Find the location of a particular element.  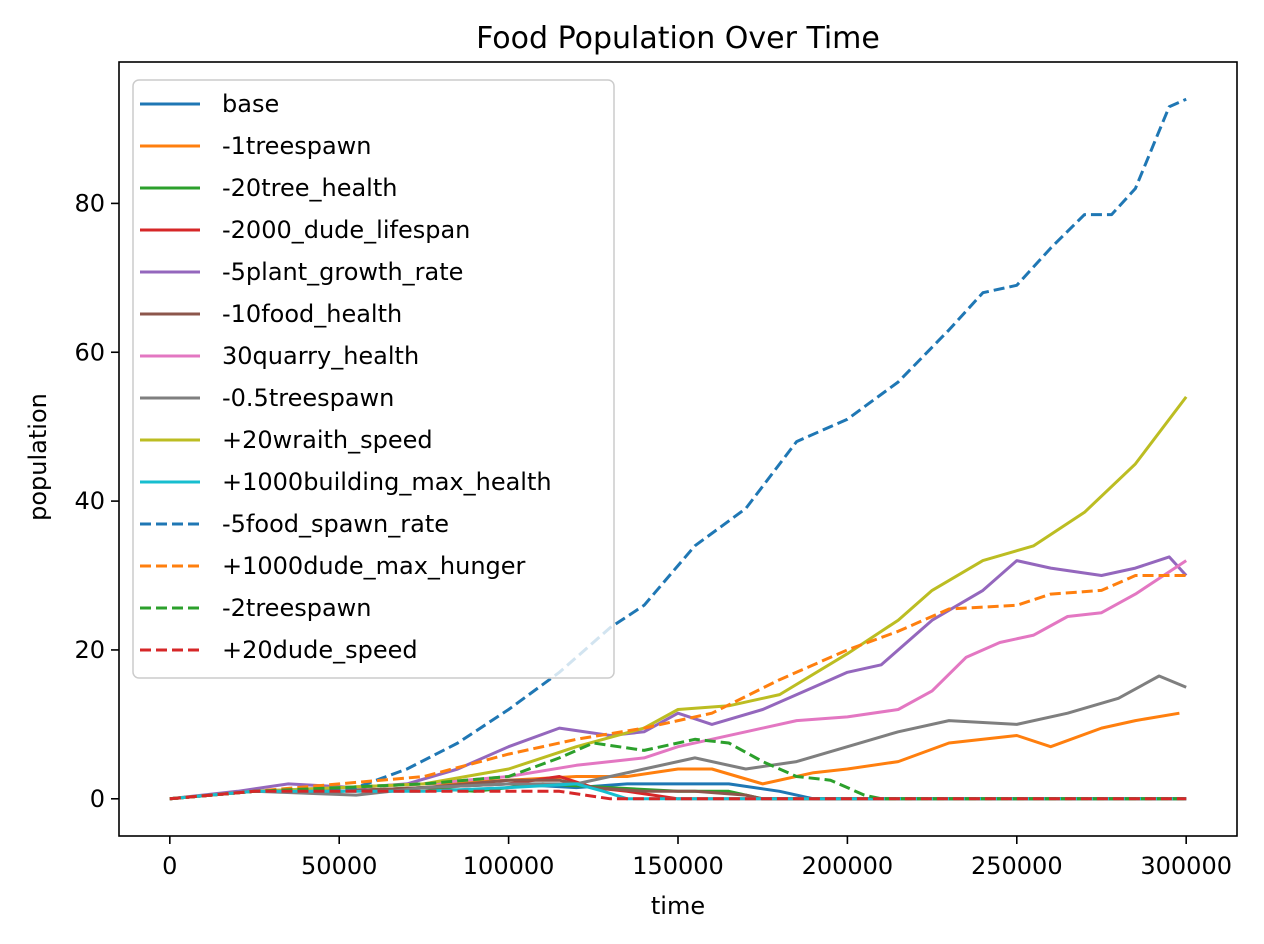

legend-label: -1treespawn is located at coordinates (297, 146).